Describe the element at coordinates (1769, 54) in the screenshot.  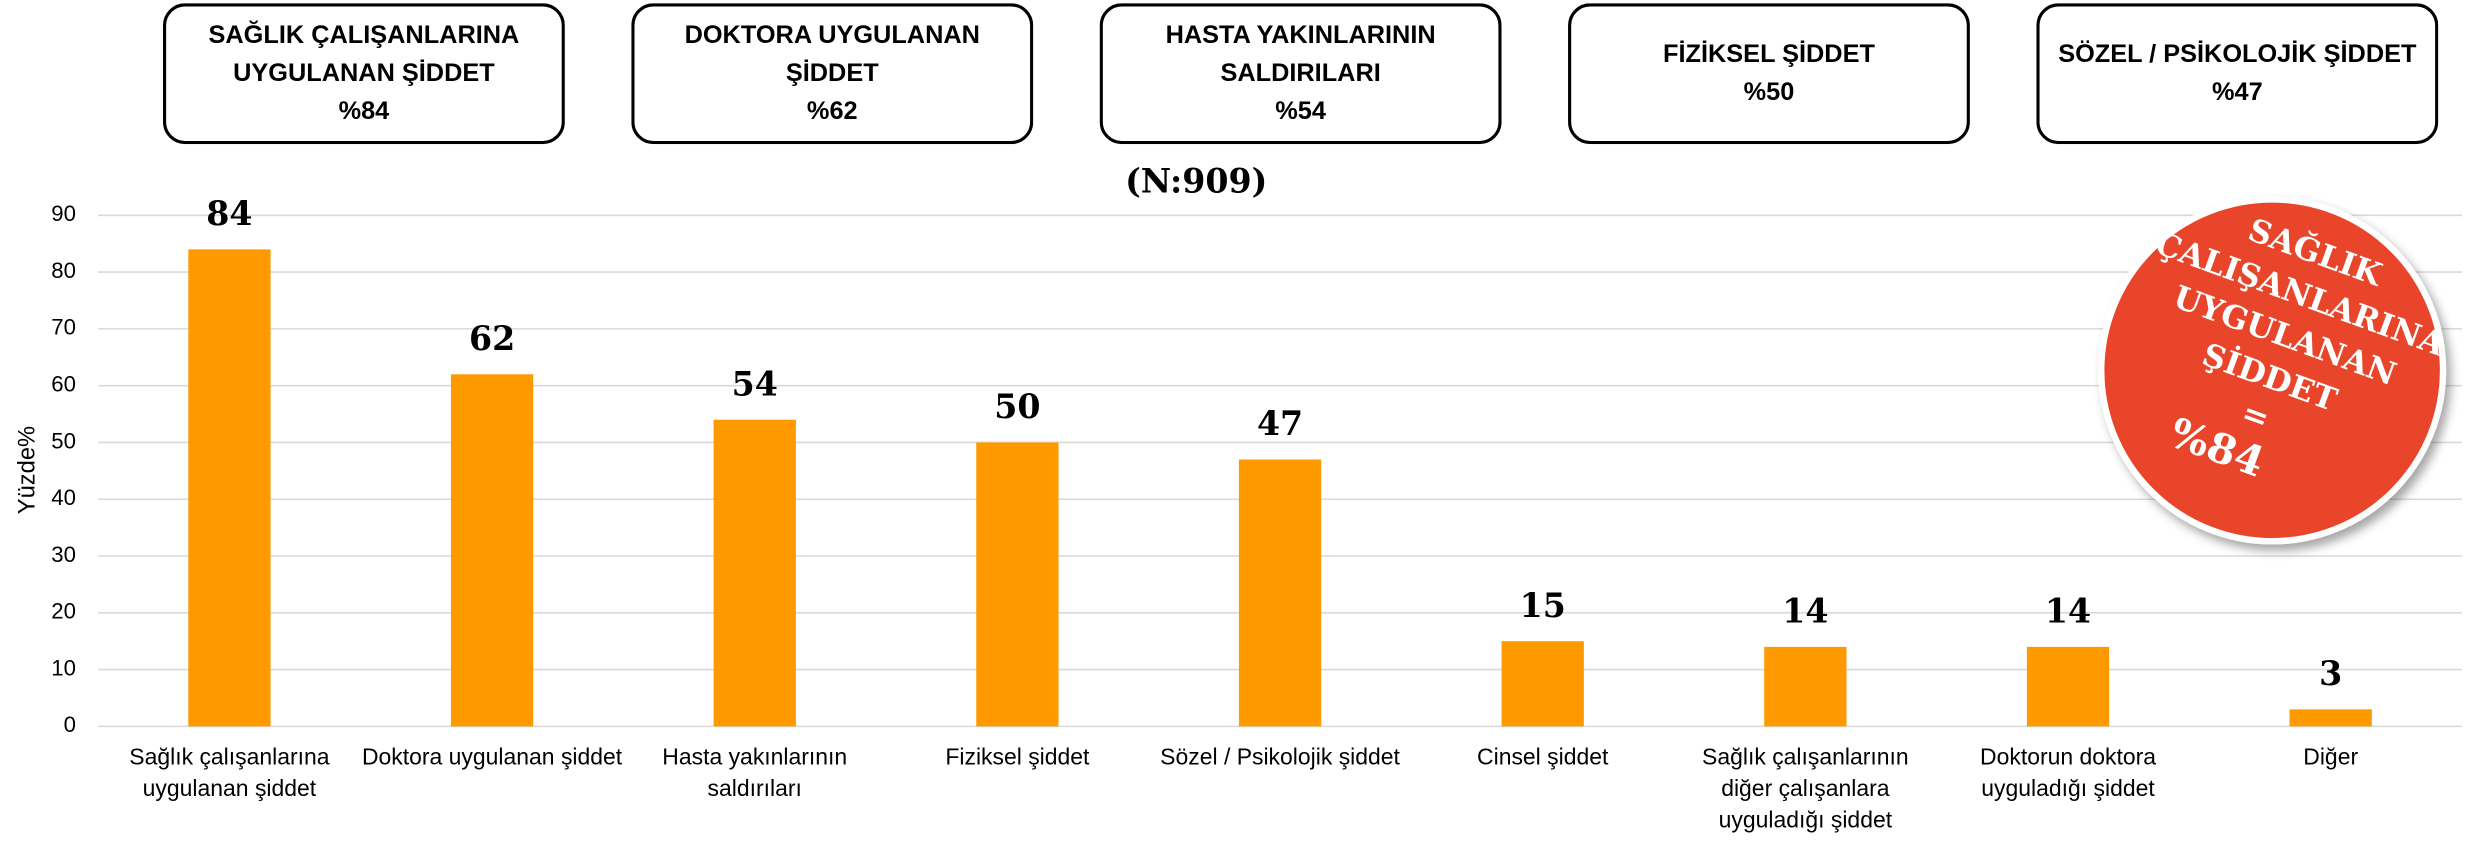
I see `summary-box-label: FİZİKSEL ŞİDDET` at that location.